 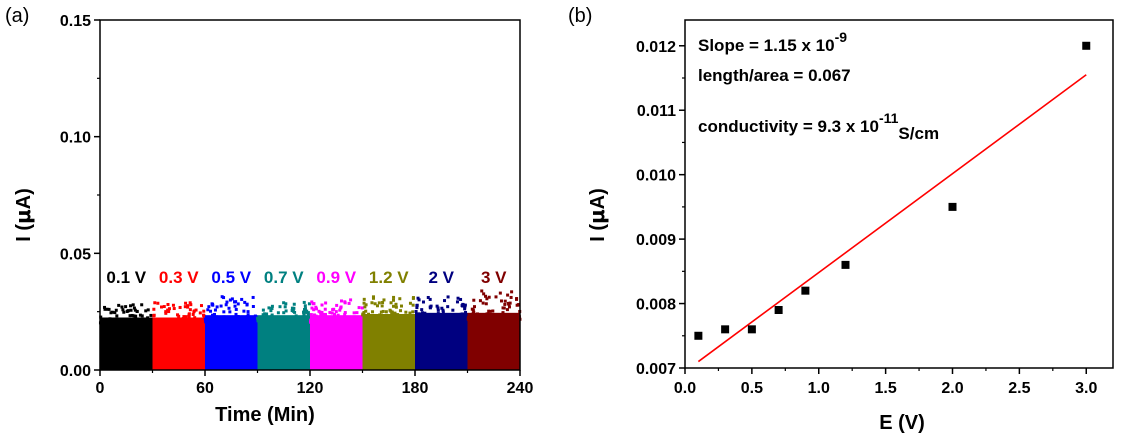 I want to click on segment-label: 0.9 V, so click(x=336, y=277).